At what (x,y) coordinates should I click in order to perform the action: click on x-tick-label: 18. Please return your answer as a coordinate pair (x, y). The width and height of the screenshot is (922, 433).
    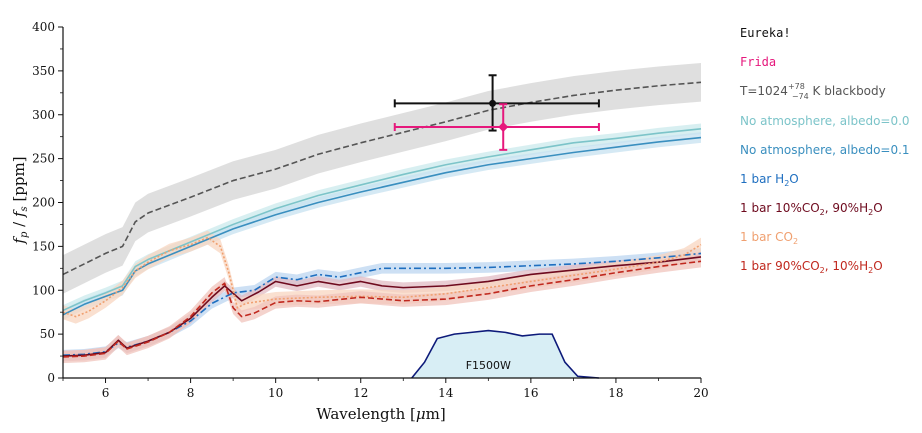
    Looking at the image, I should click on (615, 393).